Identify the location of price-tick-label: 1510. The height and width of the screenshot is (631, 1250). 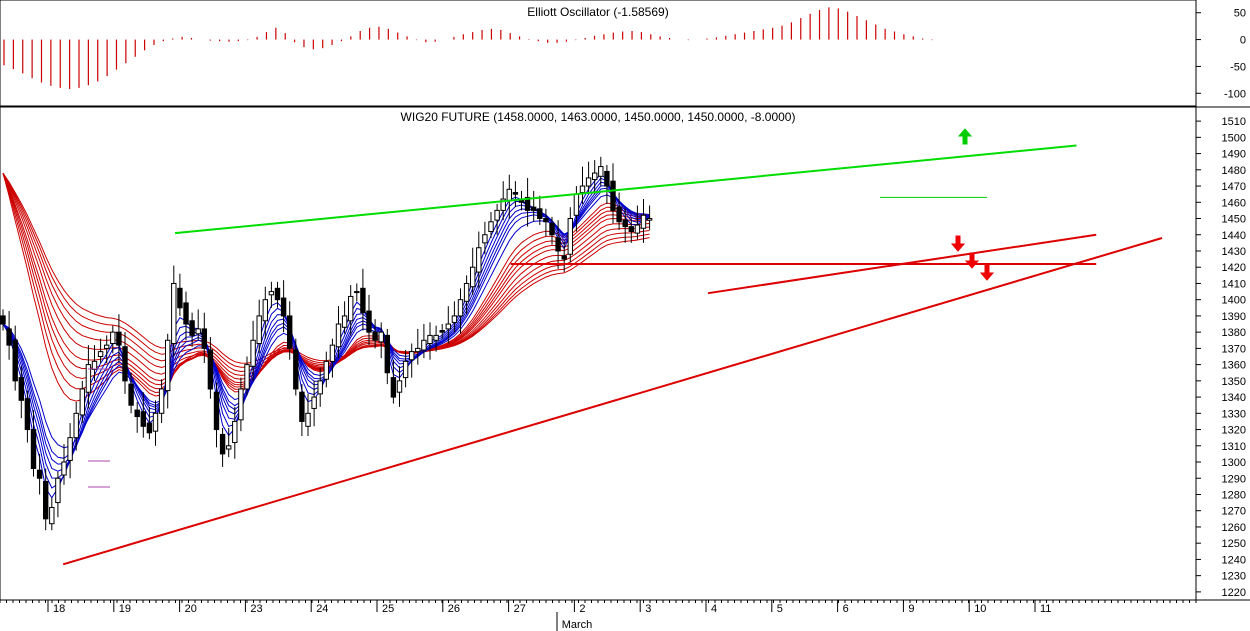
(1234, 122).